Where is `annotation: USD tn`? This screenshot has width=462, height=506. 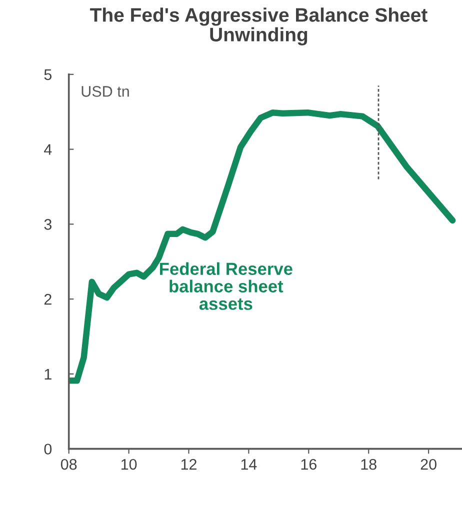 annotation: USD tn is located at coordinates (105, 91).